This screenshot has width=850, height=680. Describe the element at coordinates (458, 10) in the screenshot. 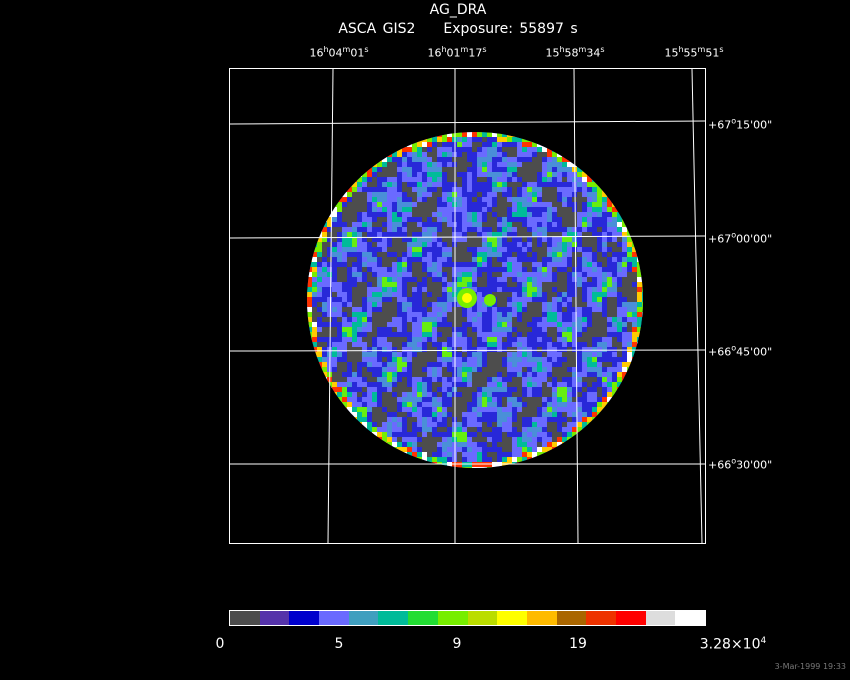

I see `object-title: AG_DRA` at that location.